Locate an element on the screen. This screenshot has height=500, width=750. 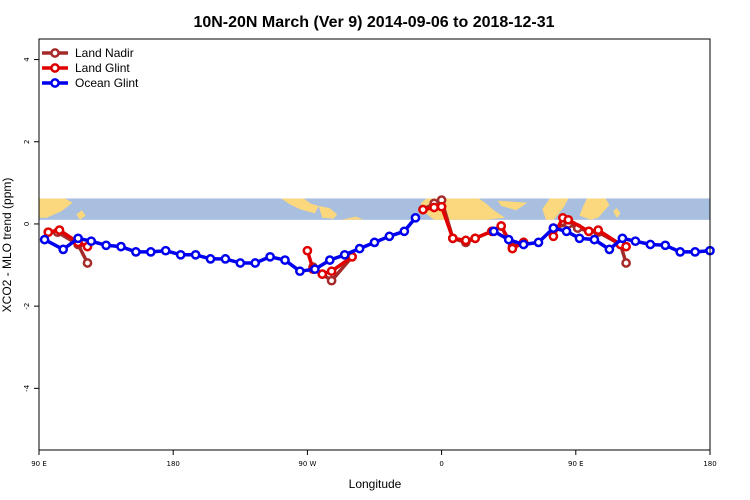
x-axis-label: Longitude is located at coordinates (375, 484).